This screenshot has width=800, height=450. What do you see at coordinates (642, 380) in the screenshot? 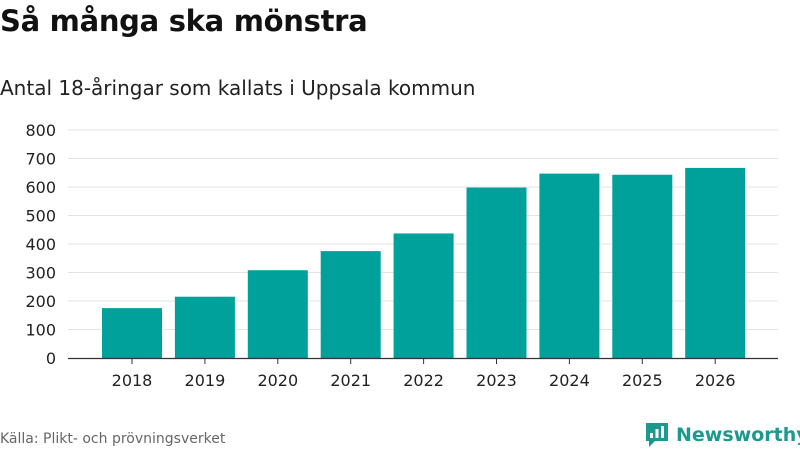
I see `x-tick-label: 2025` at bounding box center [642, 380].